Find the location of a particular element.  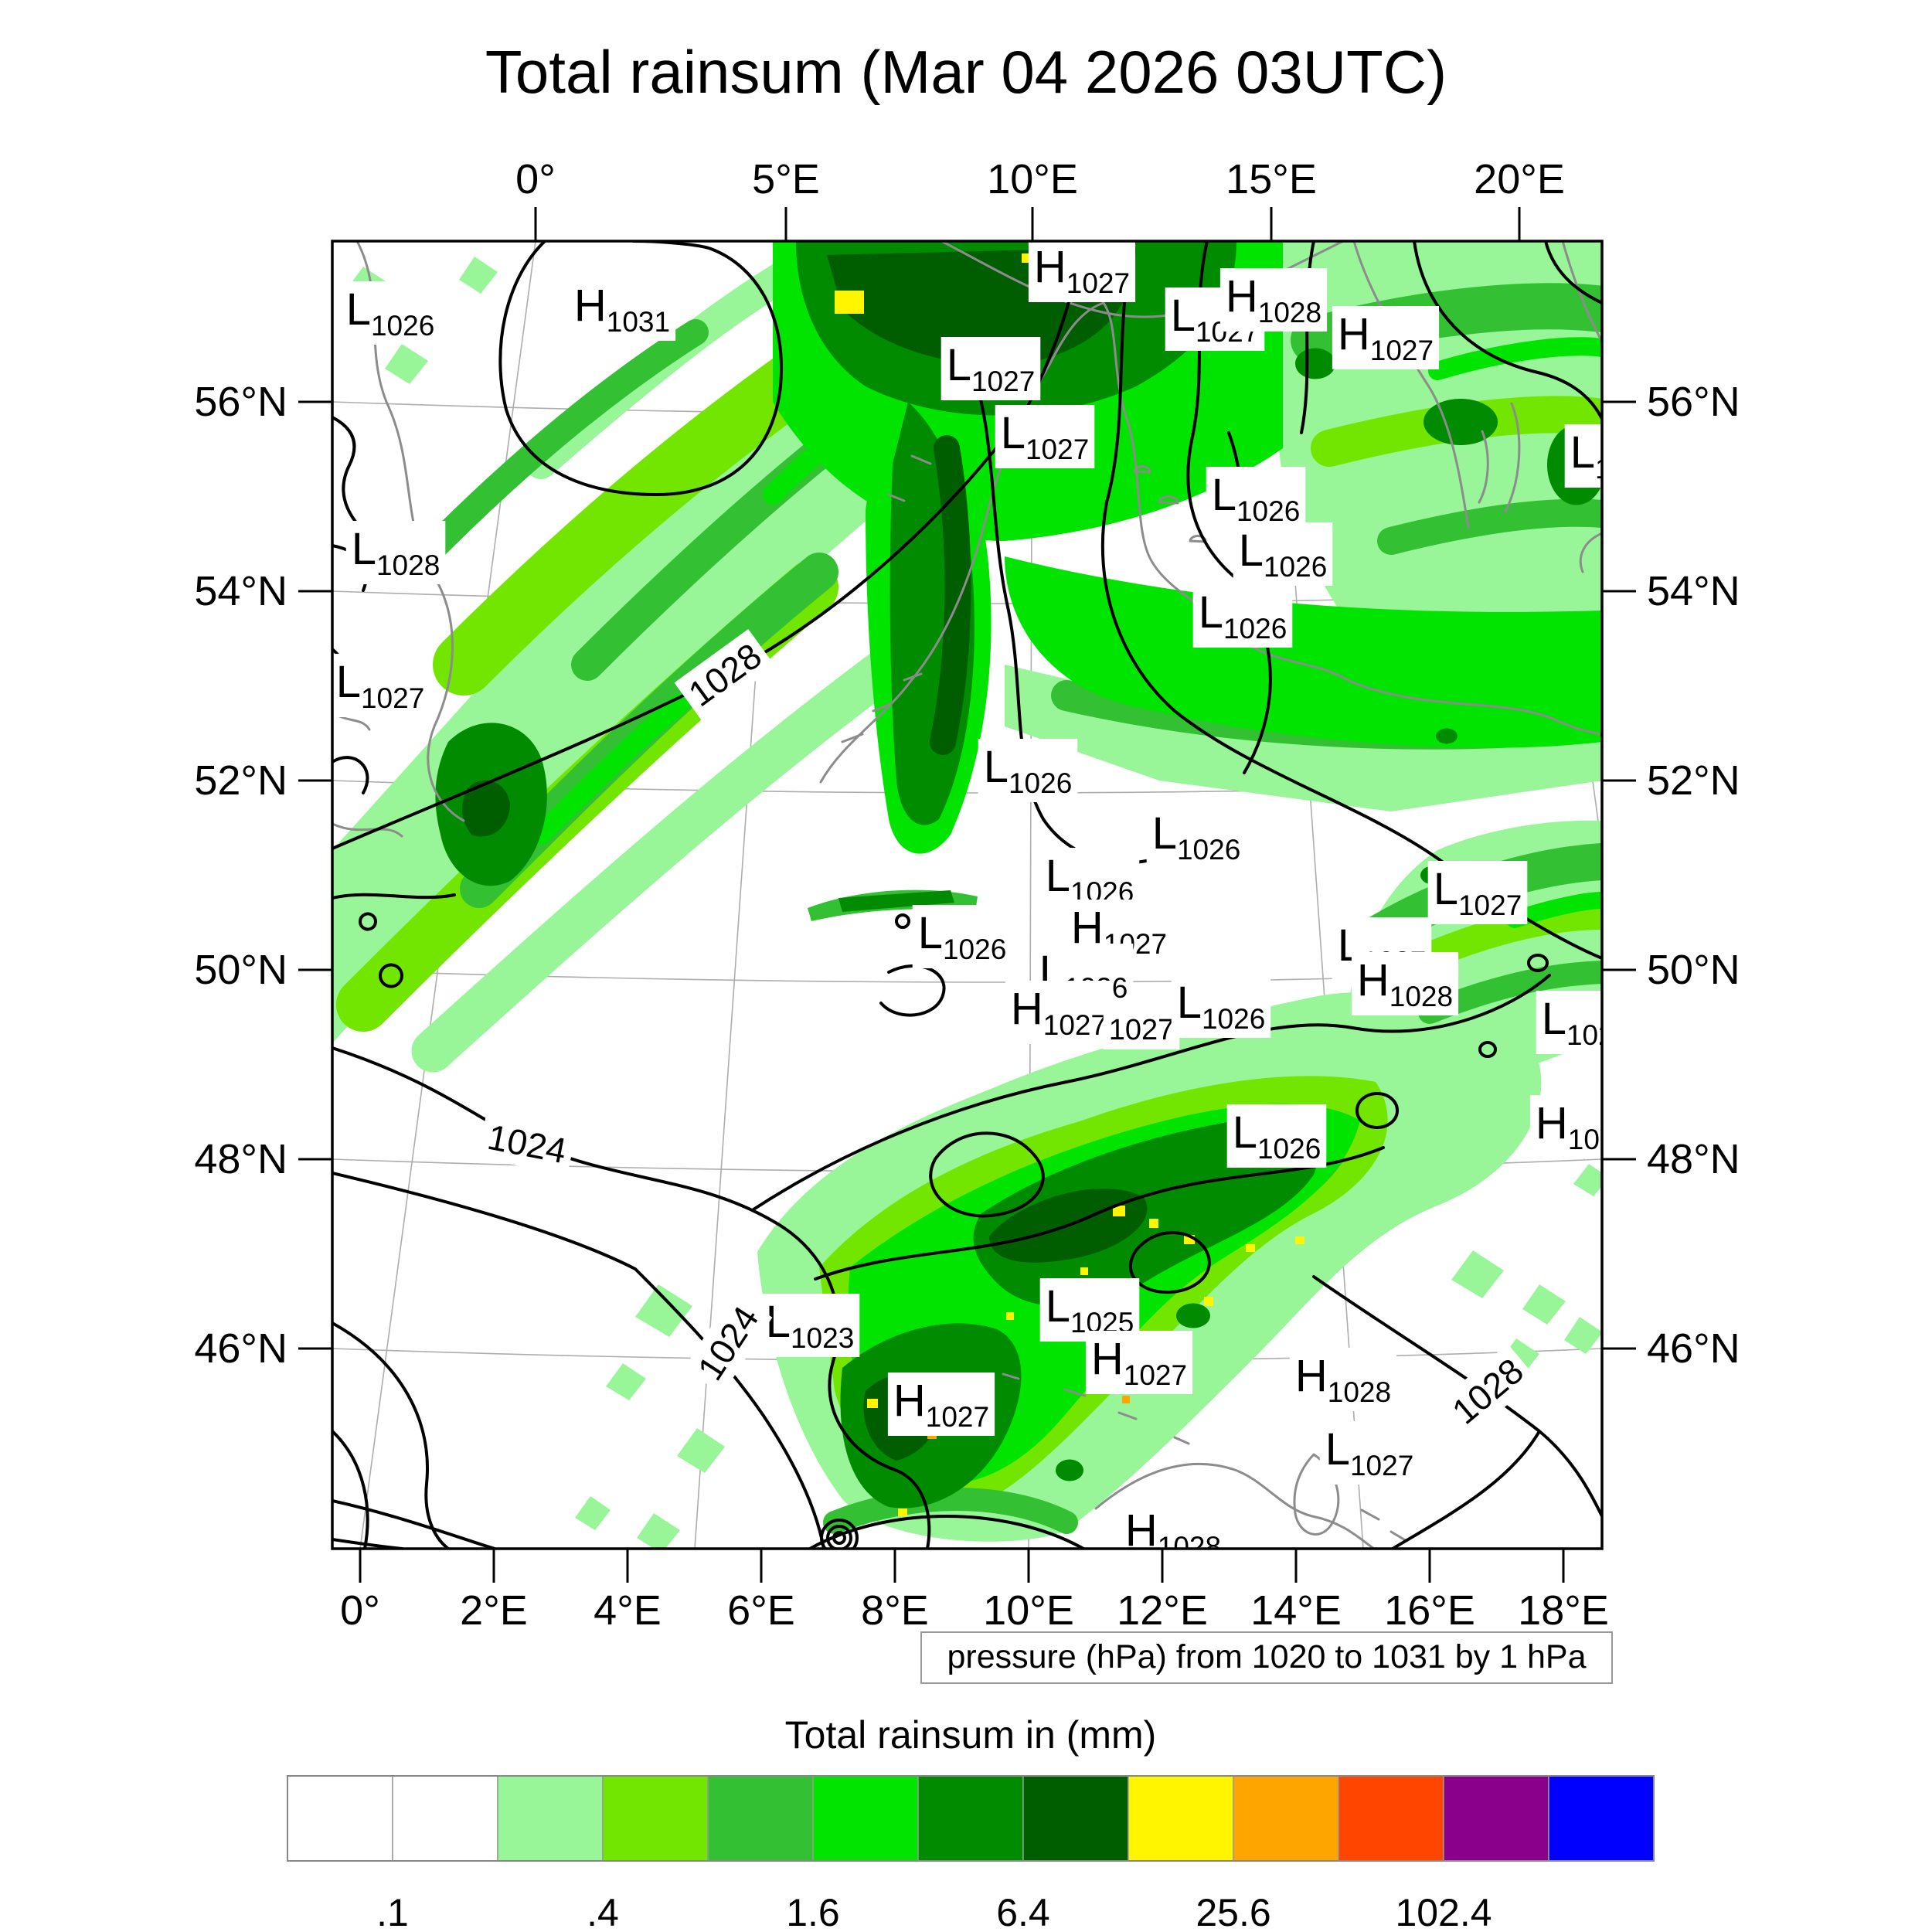

axis-label-bottom: 2°E is located at coordinates (494, 1611).